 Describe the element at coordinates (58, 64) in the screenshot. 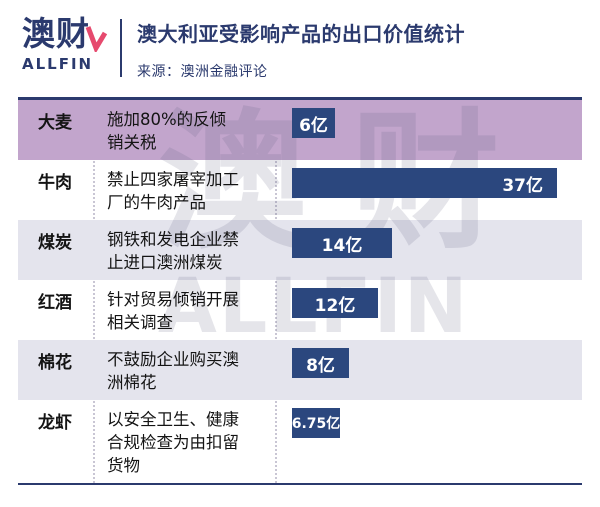

I see `brand-logo-en: ALLFIN` at that location.